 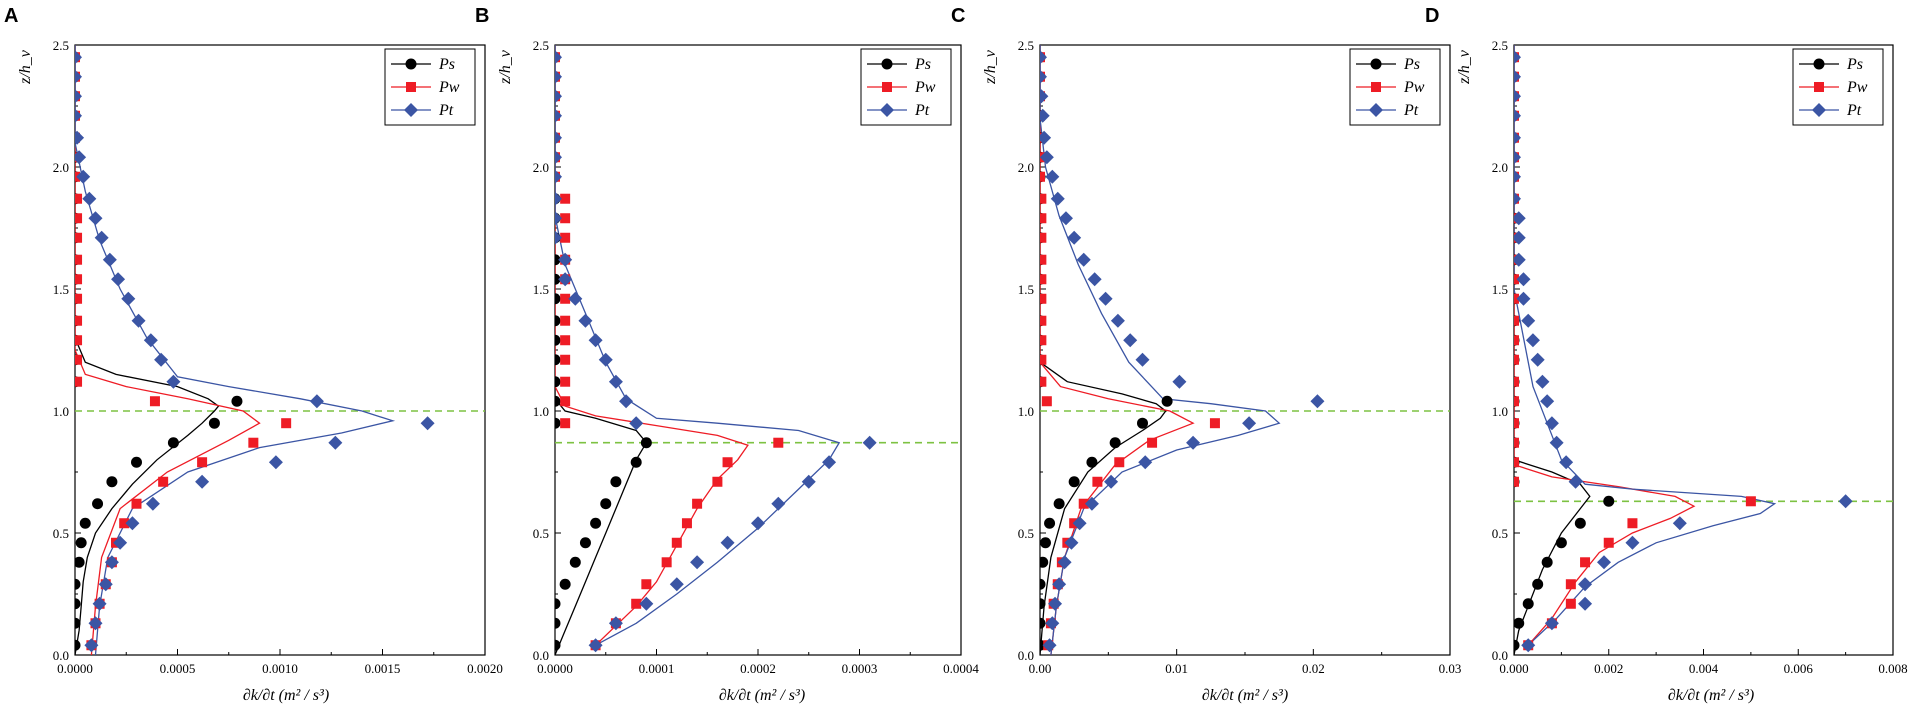 What do you see at coordinates (1026, 45) in the screenshot?
I see `y-tick-label: 2.5` at bounding box center [1026, 45].